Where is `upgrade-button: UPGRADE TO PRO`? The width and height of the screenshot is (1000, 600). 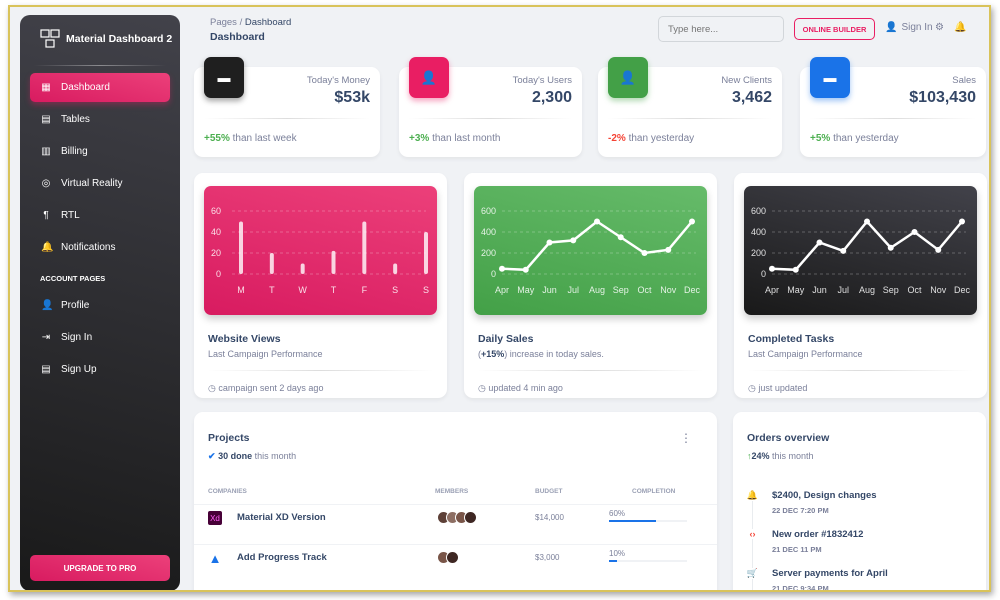
upgrade-button: UPGRADE TO PRO is located at coordinates (100, 568).